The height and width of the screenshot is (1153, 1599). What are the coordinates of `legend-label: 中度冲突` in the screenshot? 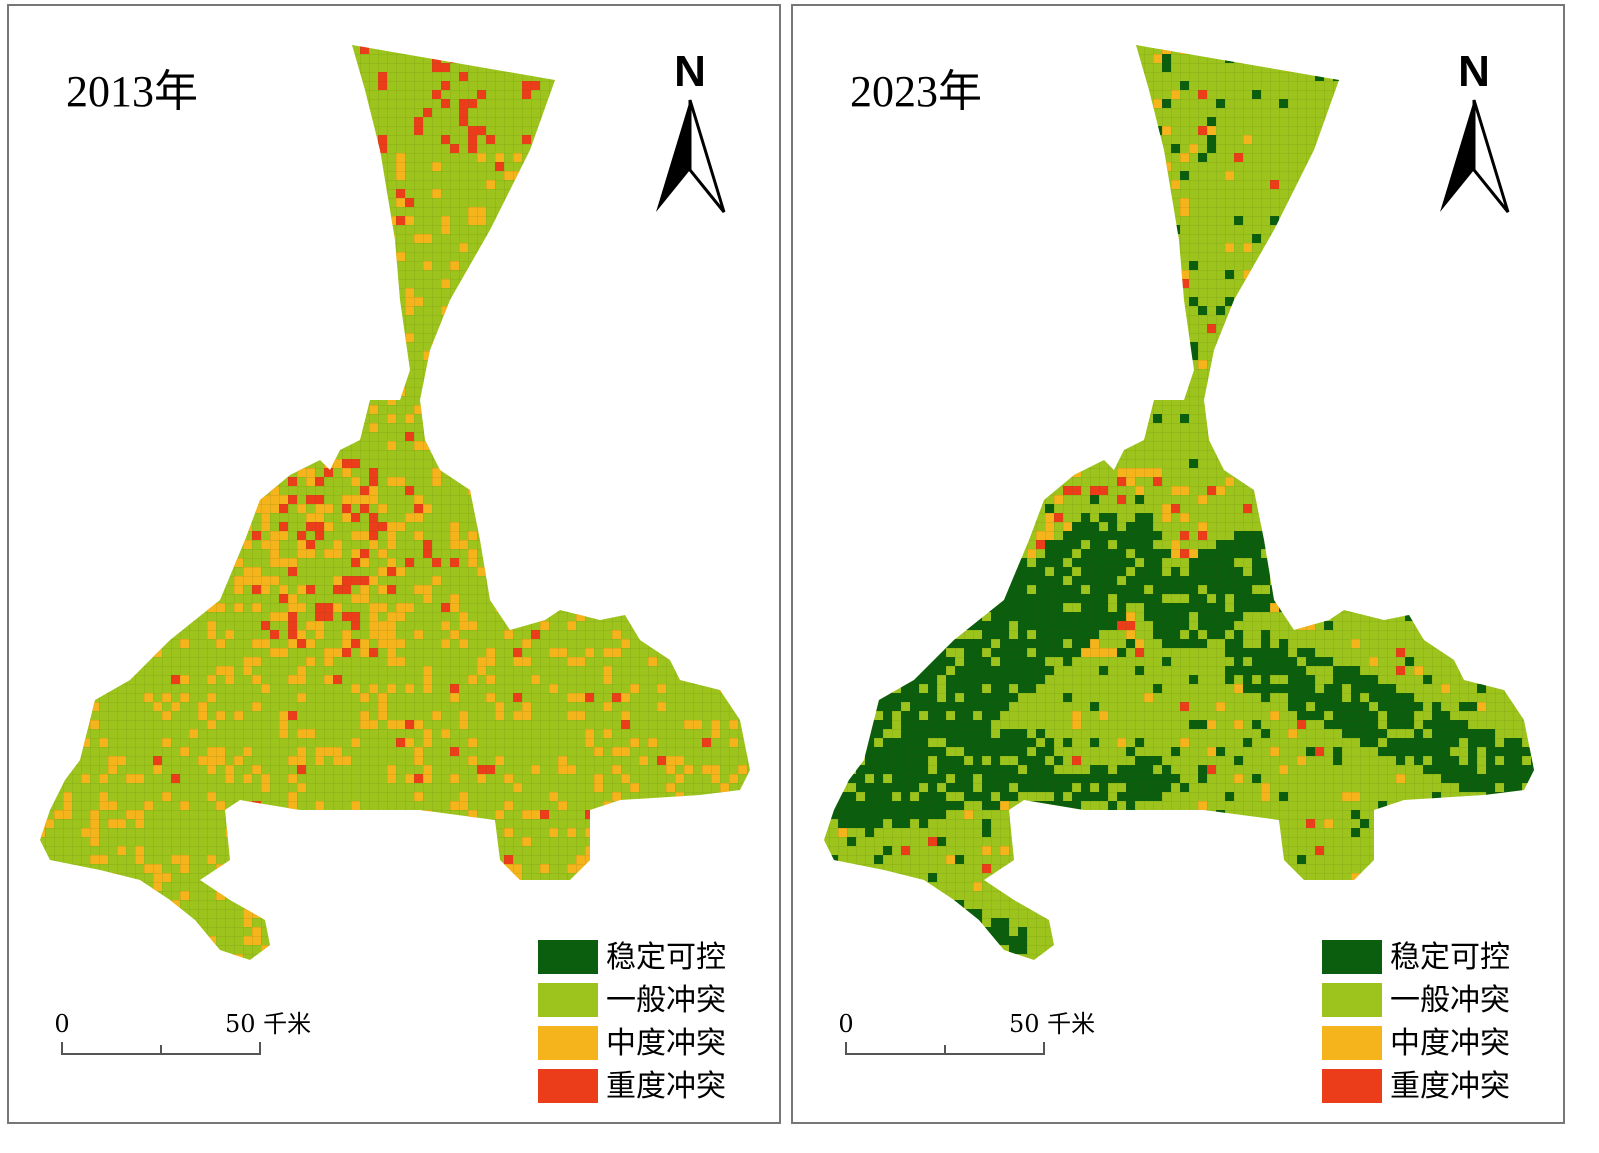 It's located at (666, 1043).